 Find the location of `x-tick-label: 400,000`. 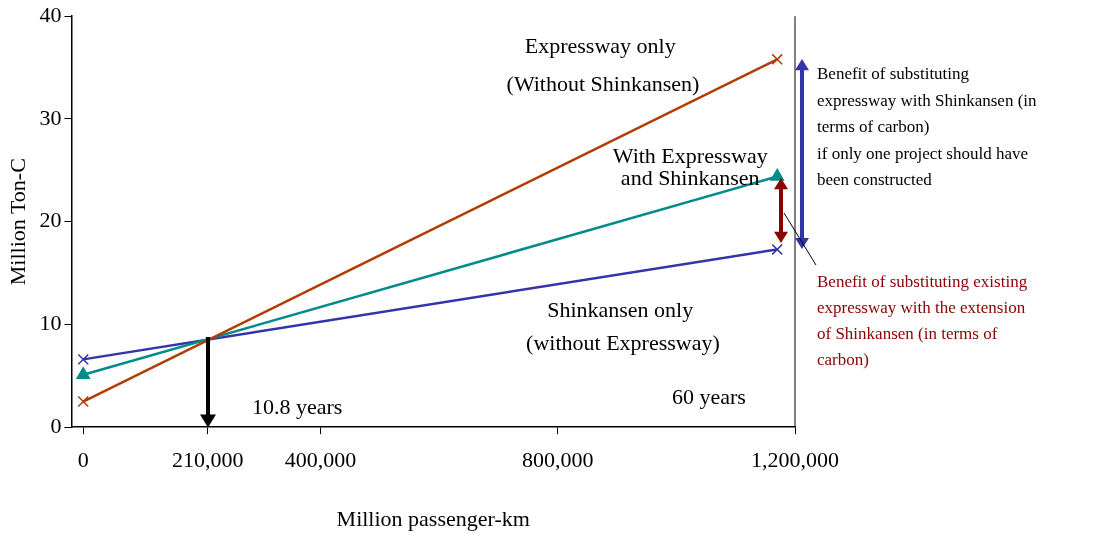

x-tick-label: 400,000 is located at coordinates (320, 460).